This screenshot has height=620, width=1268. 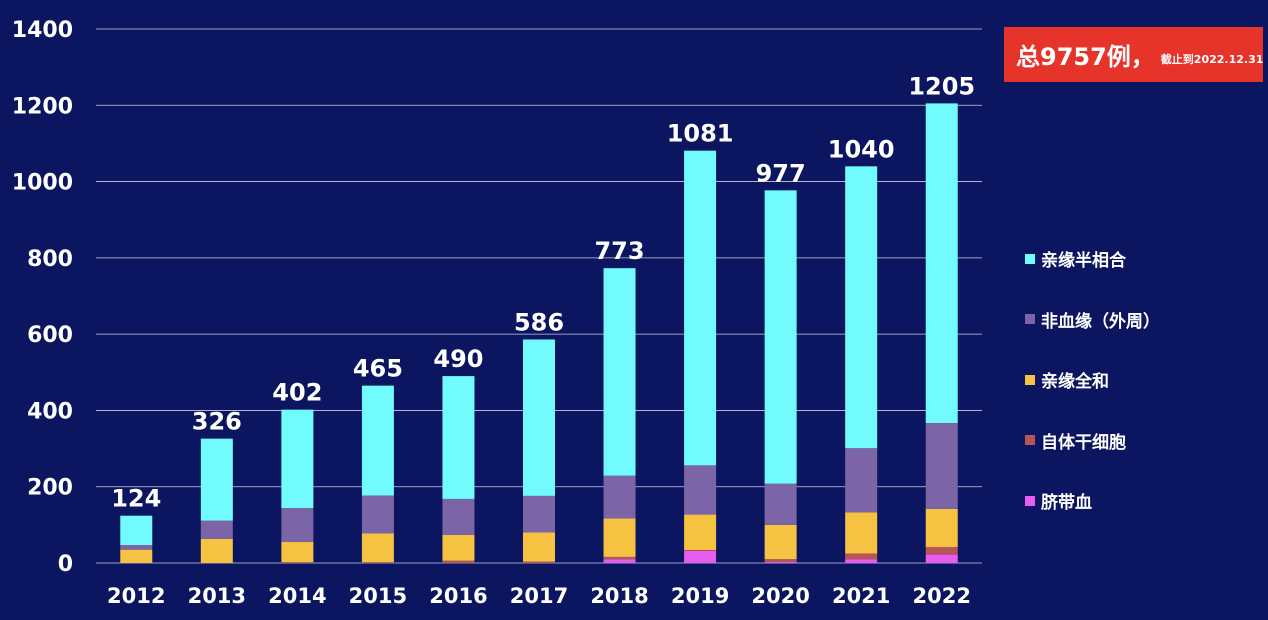 I want to click on x-tick-label: 2017, so click(x=539, y=596).